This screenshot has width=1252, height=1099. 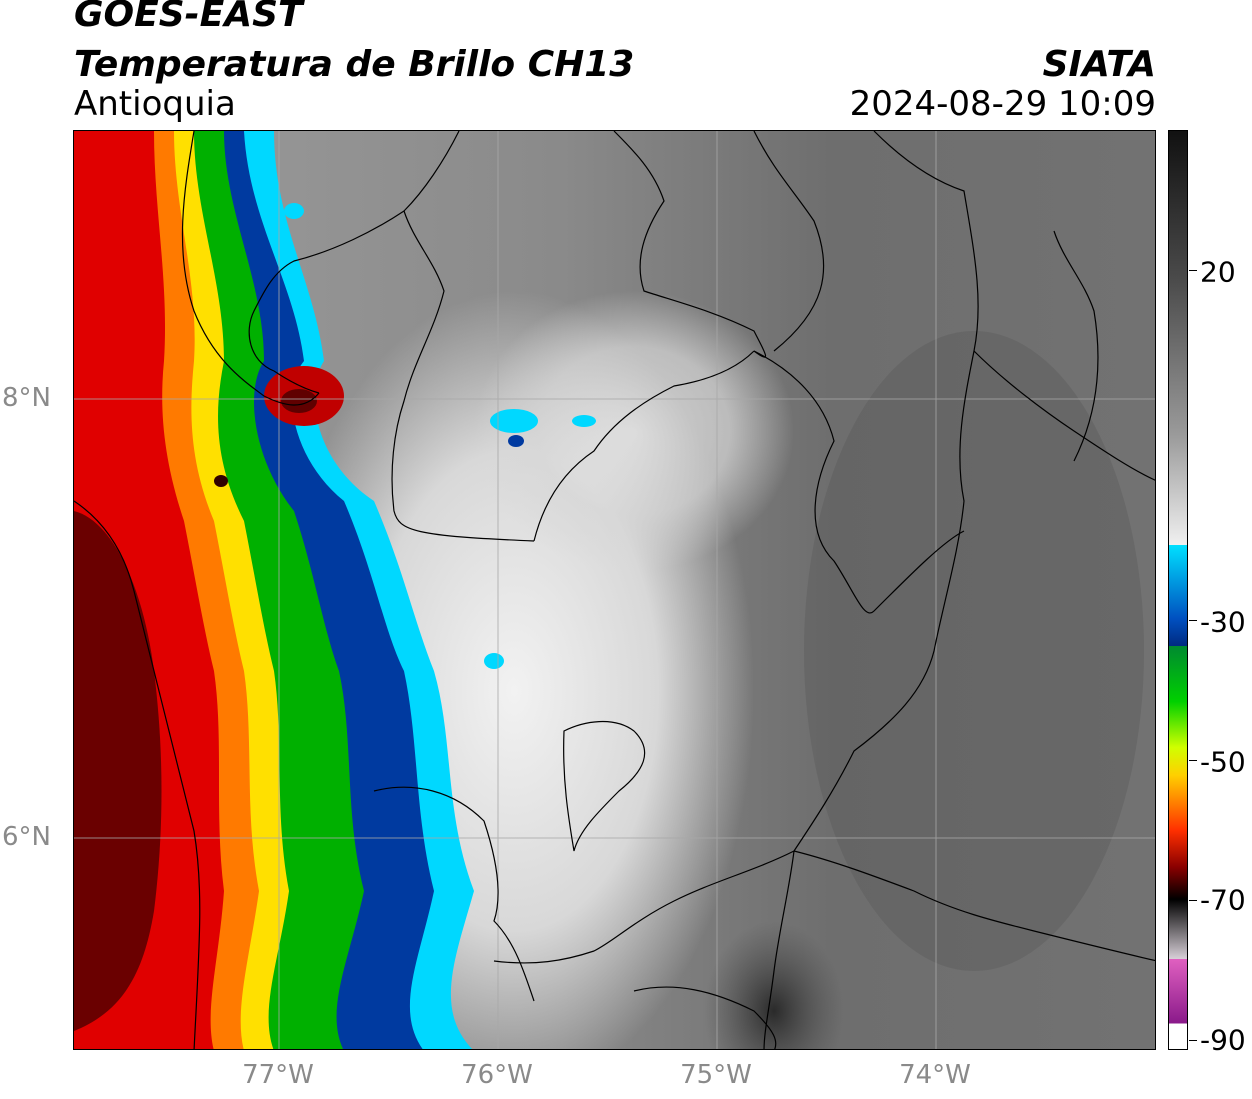 What do you see at coordinates (1193, 900) in the screenshot?
I see `colorbar-tick-m70` at bounding box center [1193, 900].